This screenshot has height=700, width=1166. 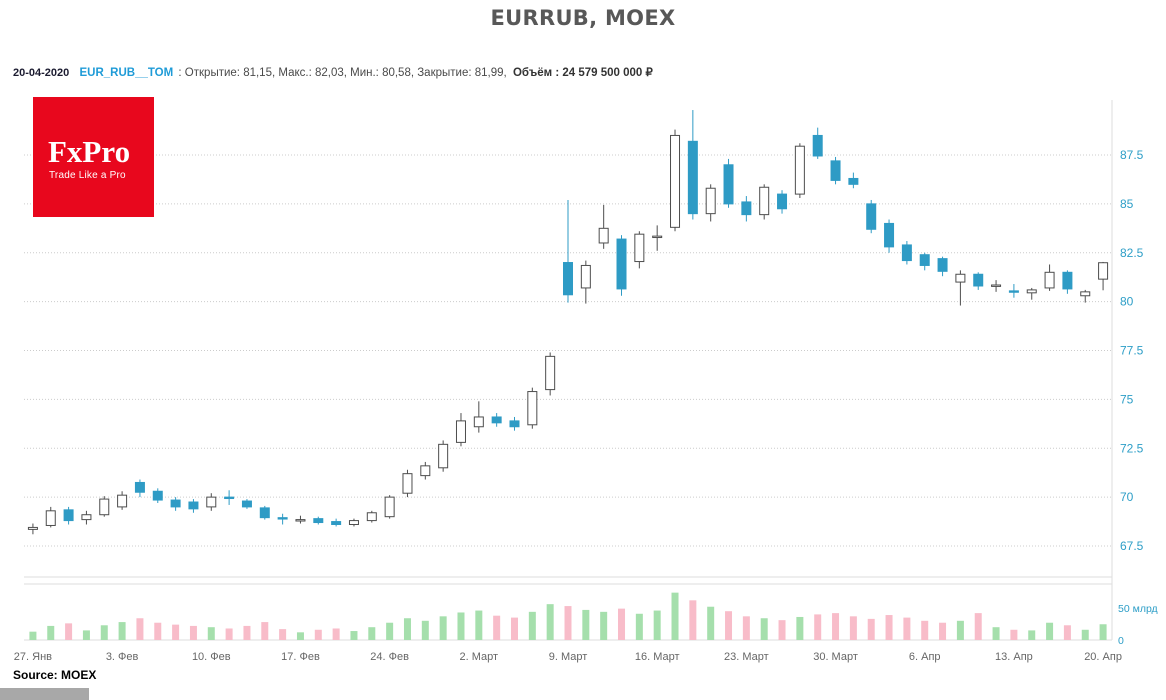 What do you see at coordinates (1138, 625) in the screenshot?
I see `volume-axis-labels: 50 млрд 0` at bounding box center [1138, 625].